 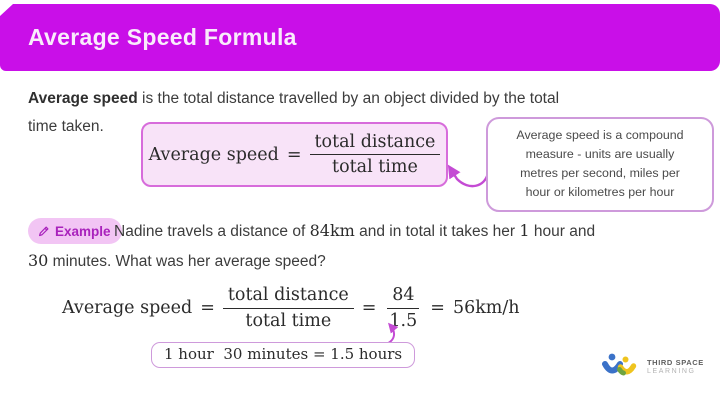 I want to click on logo-text: THIRD SPACE LEARNING, so click(x=675, y=366).